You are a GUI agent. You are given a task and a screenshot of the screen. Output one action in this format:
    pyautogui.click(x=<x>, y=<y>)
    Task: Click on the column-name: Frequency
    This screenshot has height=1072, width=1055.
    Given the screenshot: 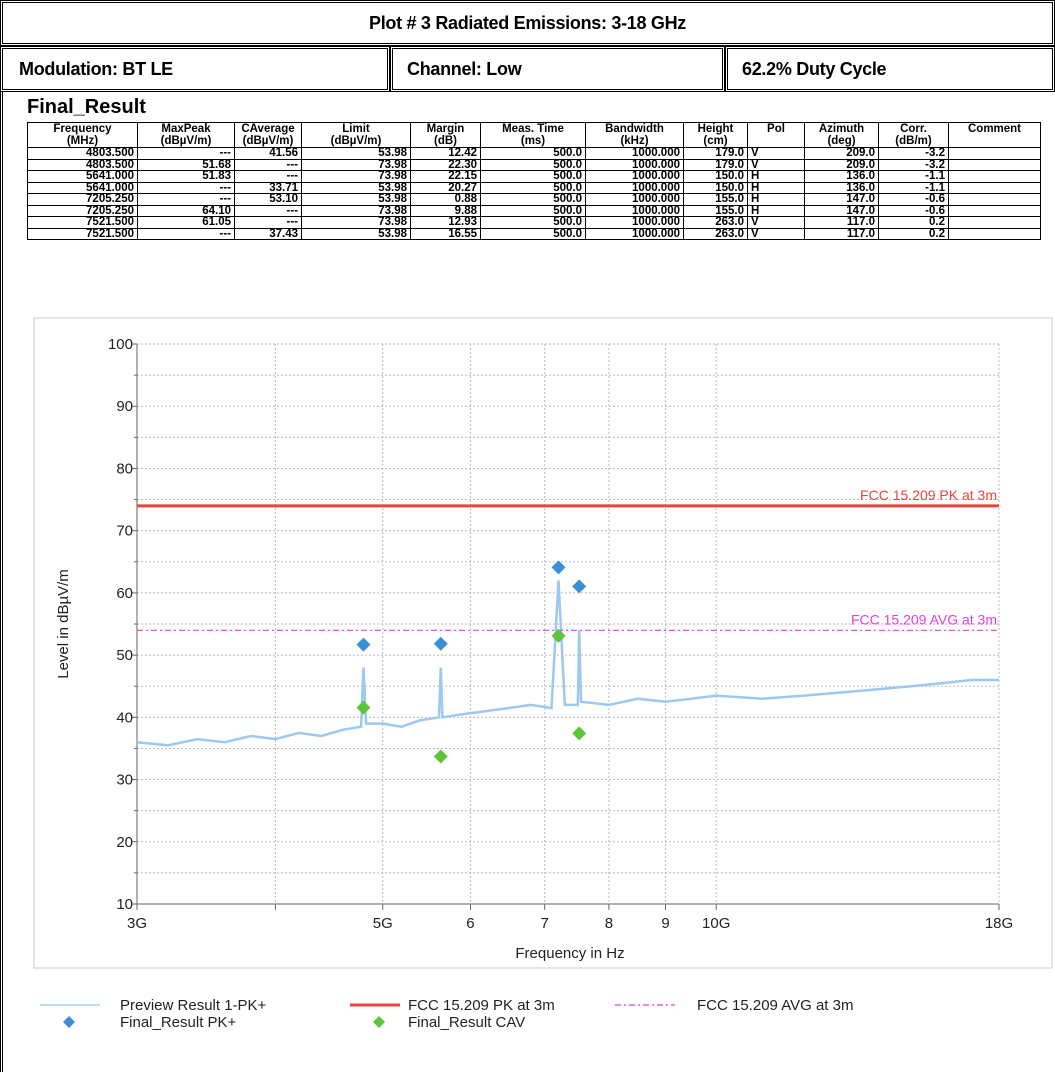 What is the action you would take?
    pyautogui.click(x=82, y=129)
    